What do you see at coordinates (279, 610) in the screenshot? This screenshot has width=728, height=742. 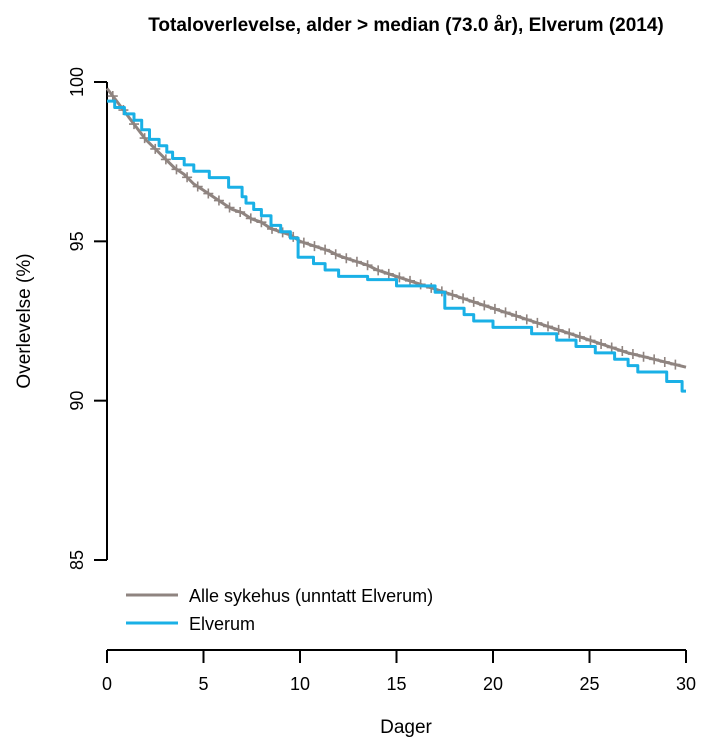 I see `legend: Alle sykehus (unntatt Elverum) Elverum` at bounding box center [279, 610].